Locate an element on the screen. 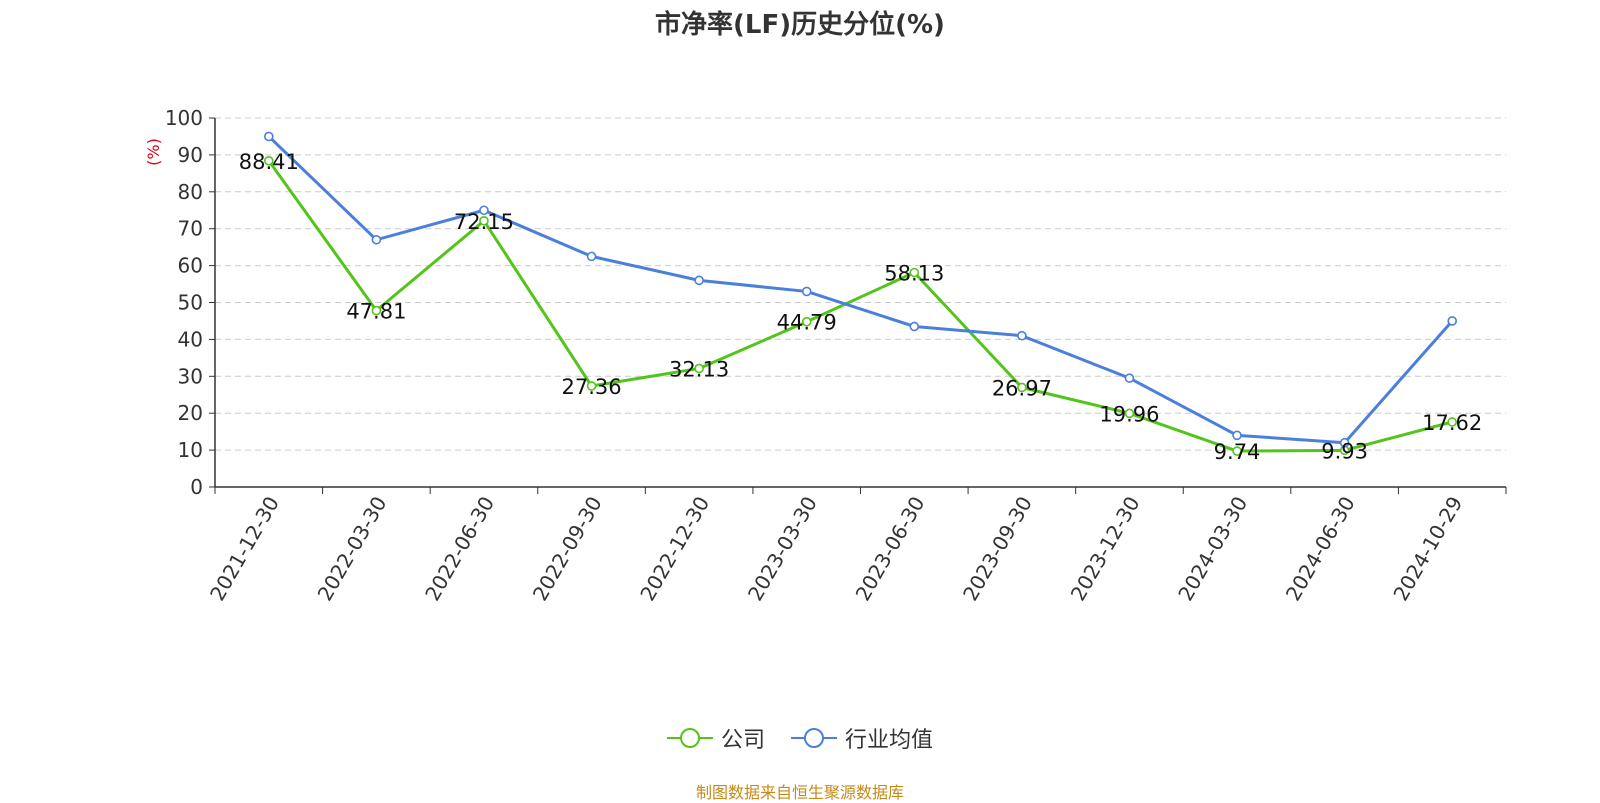  company-data-label: 27.36 is located at coordinates (591, 387).